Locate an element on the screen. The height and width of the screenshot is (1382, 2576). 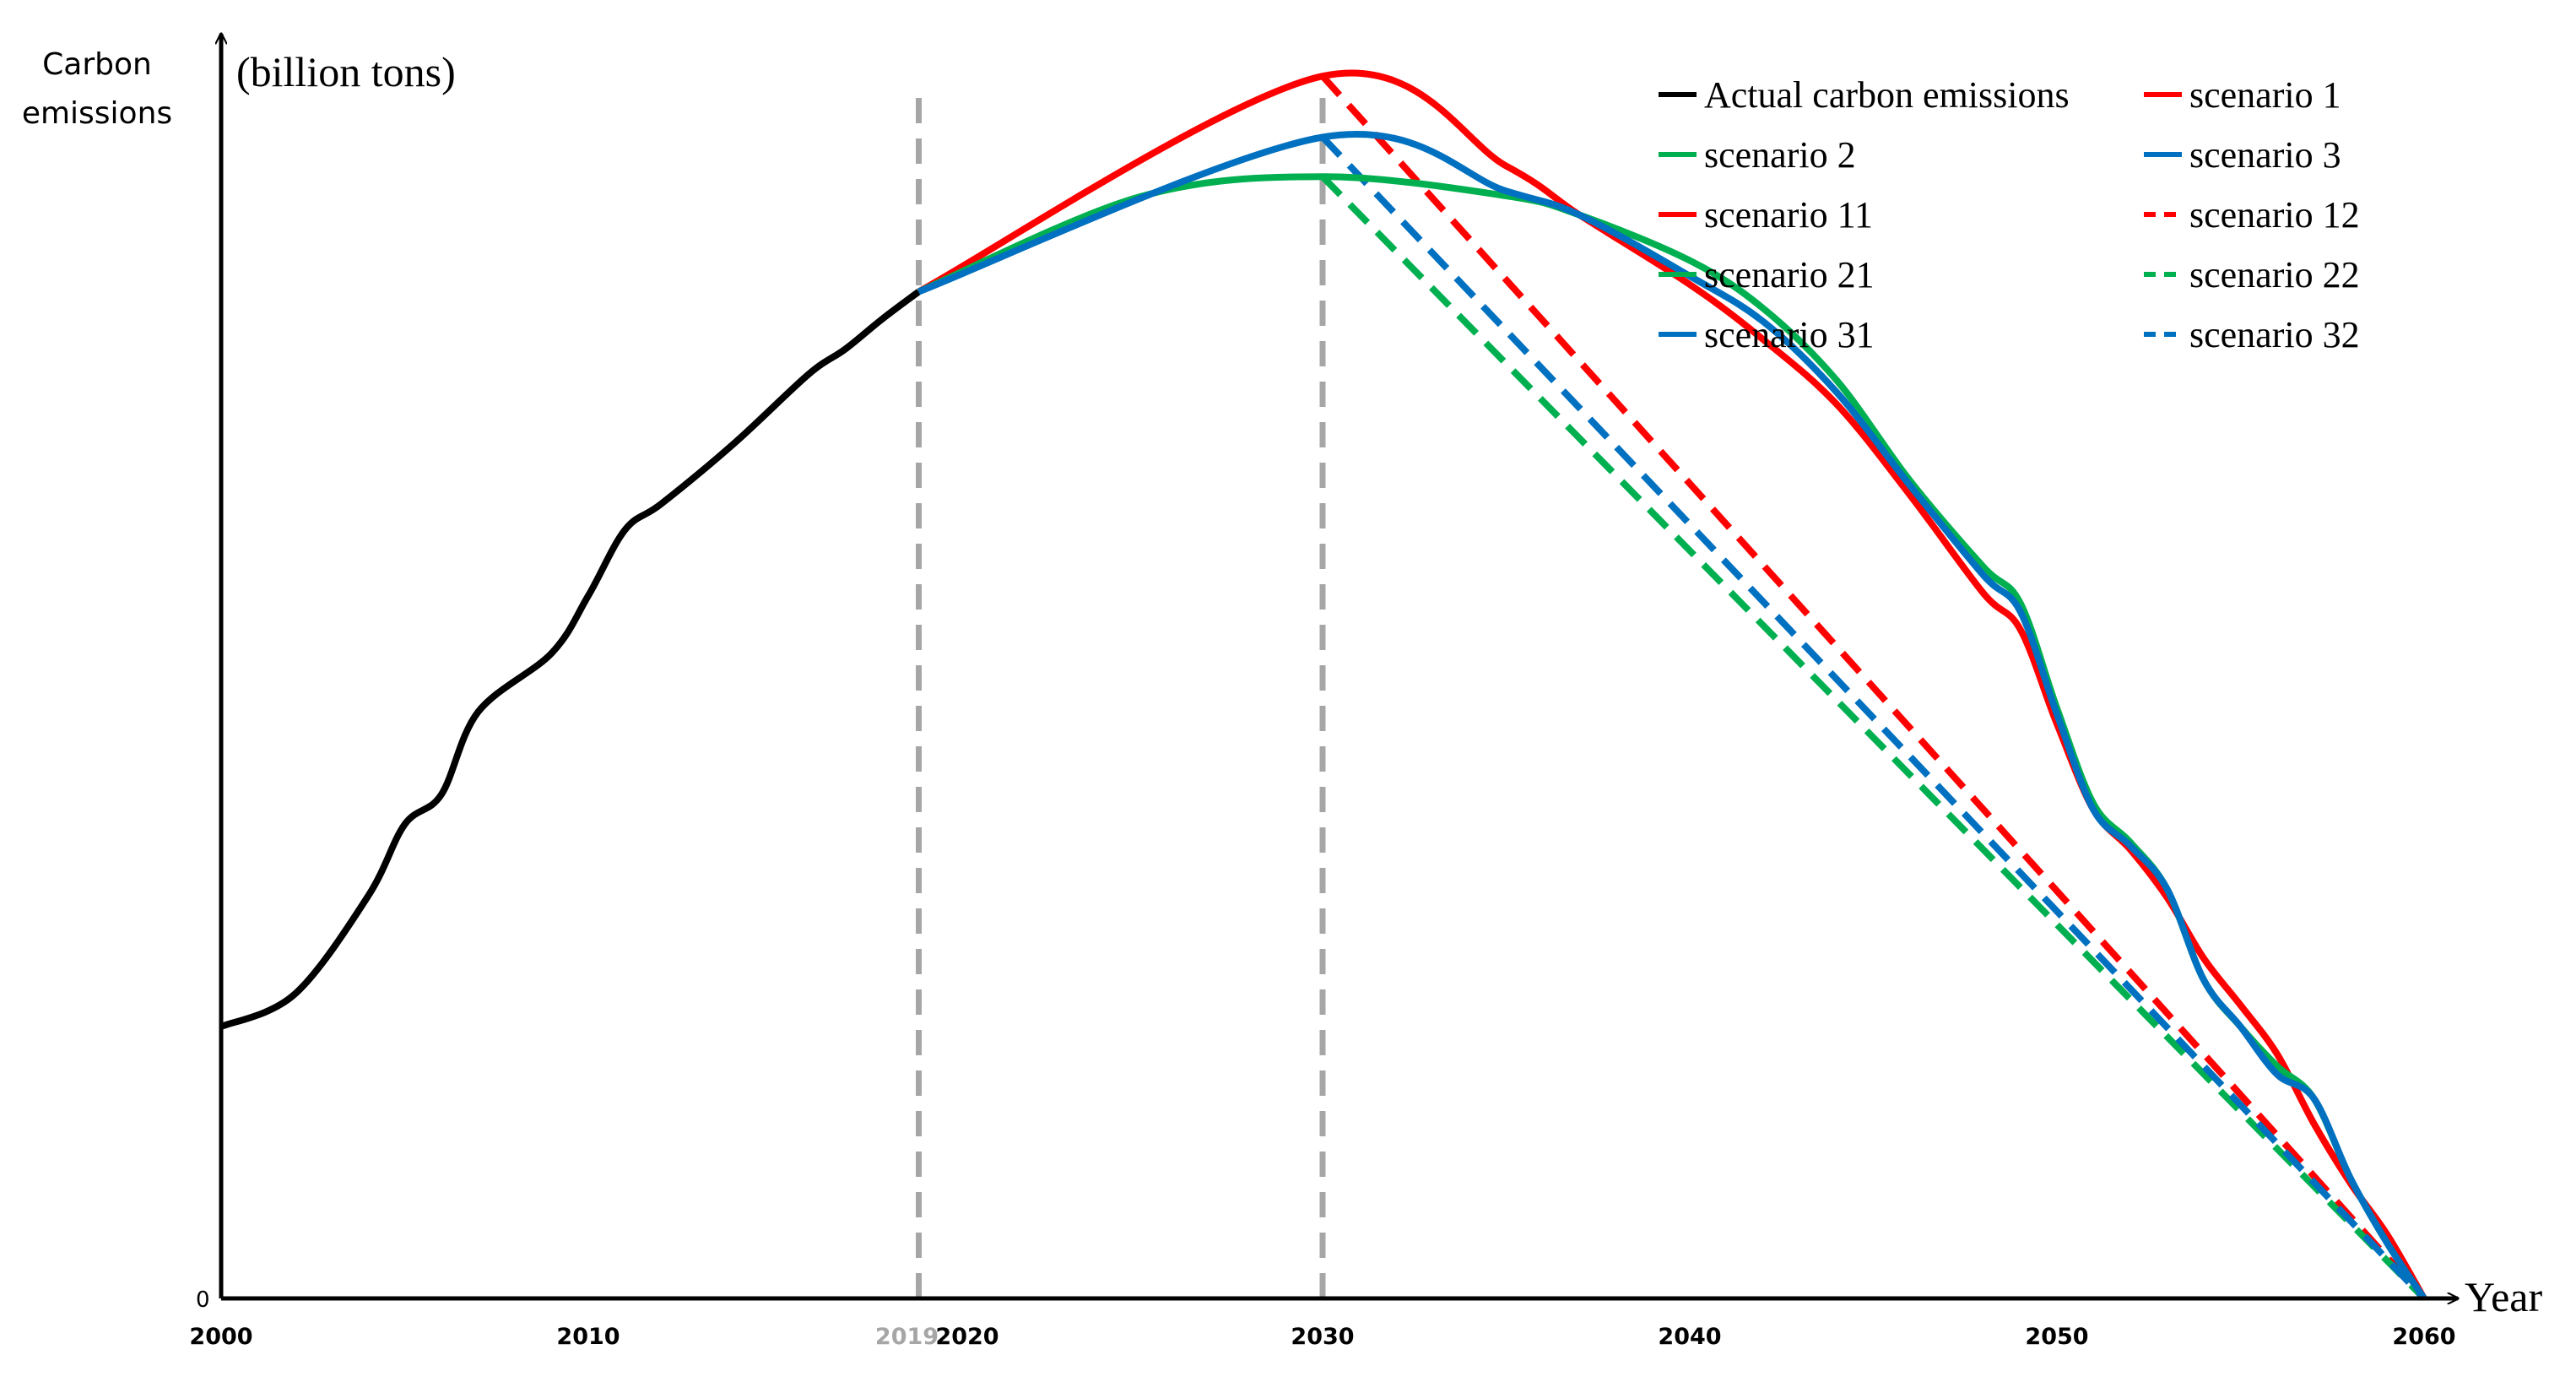
legend-label: scenario 32 is located at coordinates (2274, 334).